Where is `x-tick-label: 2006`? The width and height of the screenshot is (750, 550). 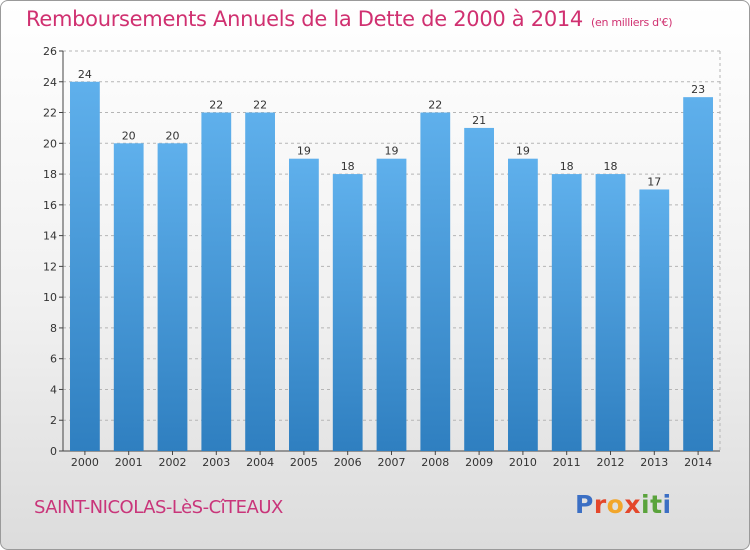
x-tick-label: 2006 is located at coordinates (348, 462).